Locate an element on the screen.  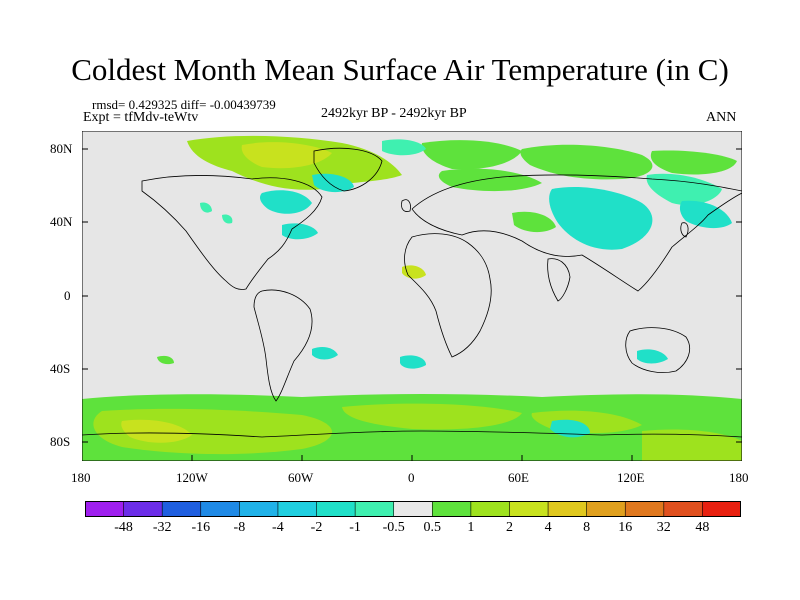
y-tick-label: 40S is located at coordinates (60, 368).